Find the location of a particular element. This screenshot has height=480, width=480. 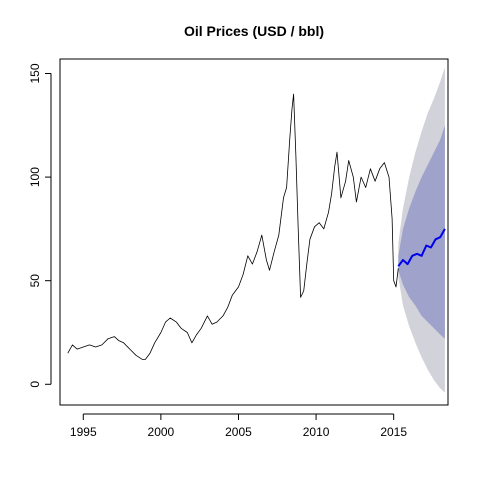

x-tick-label: 2015 is located at coordinates (393, 432).